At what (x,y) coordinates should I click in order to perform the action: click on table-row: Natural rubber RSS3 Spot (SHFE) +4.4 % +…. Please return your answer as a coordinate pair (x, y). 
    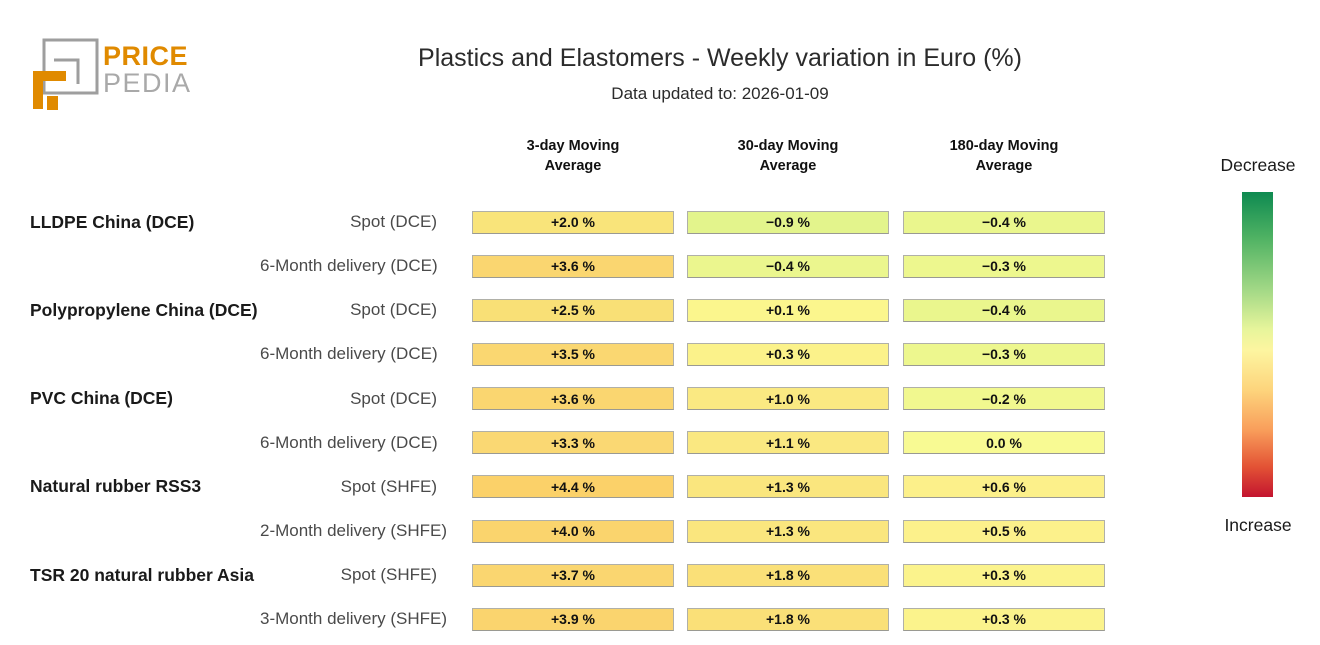
    Looking at the image, I should click on (568, 487).